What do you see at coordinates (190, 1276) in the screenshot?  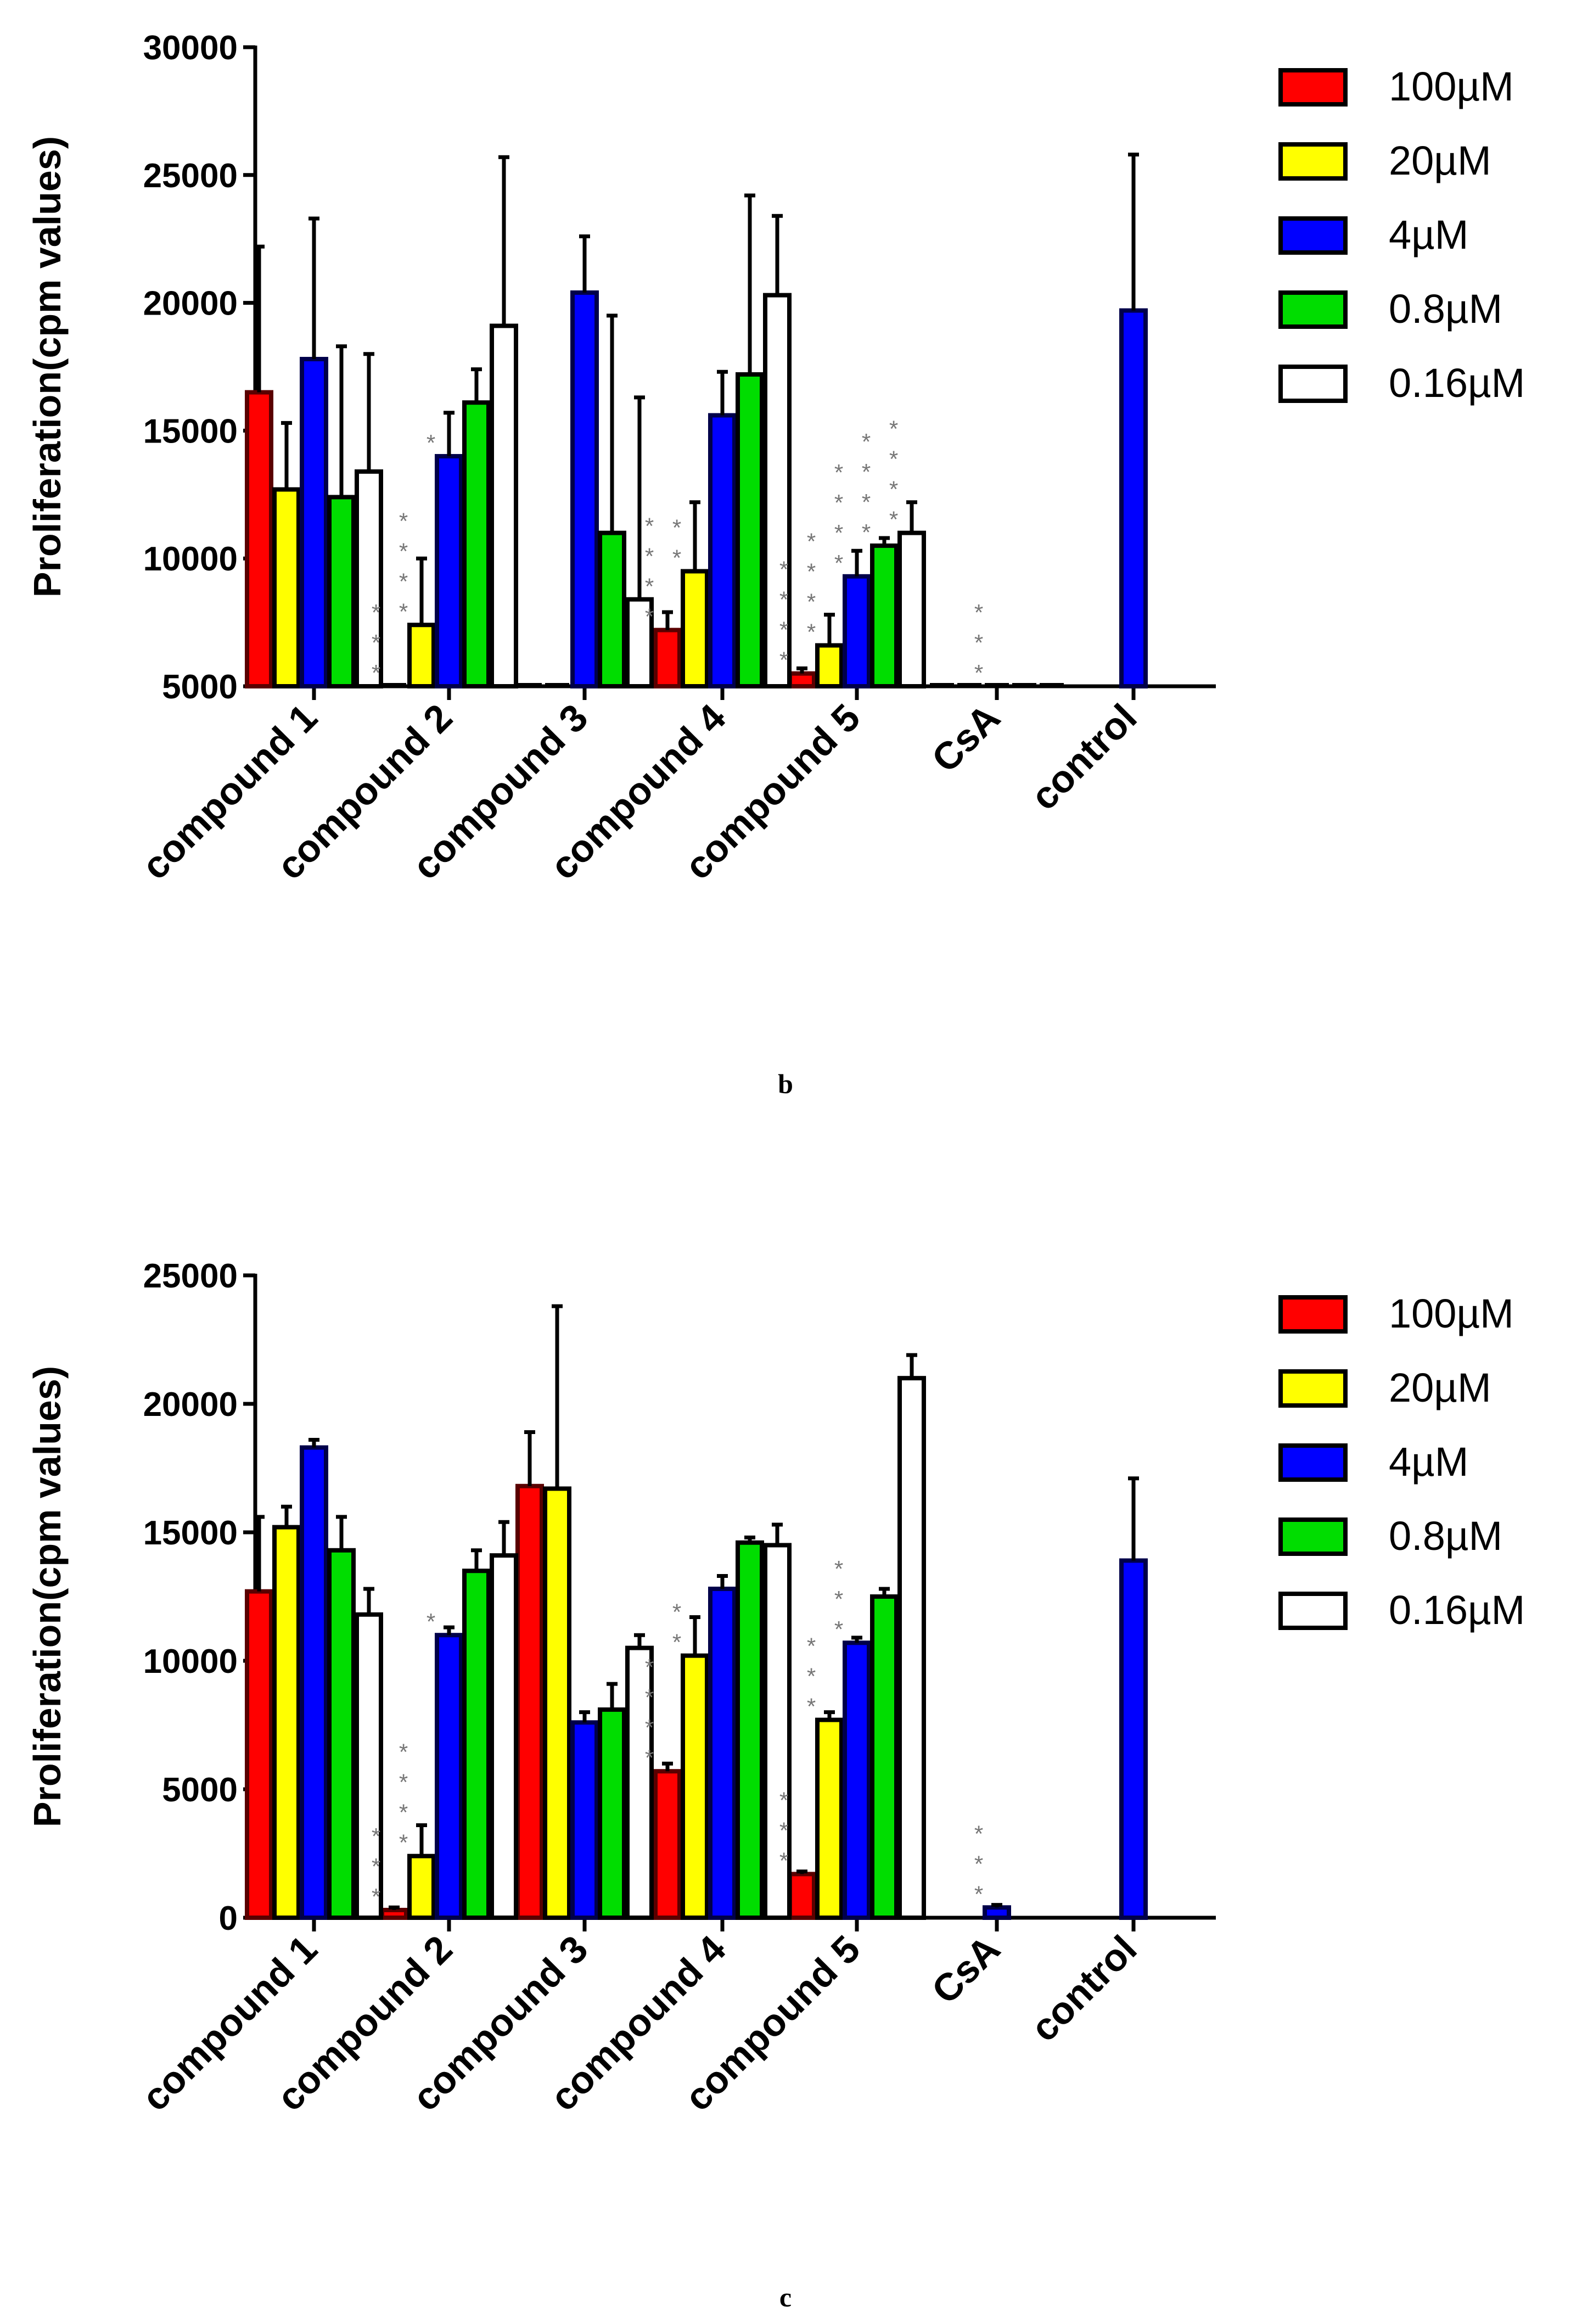 I see `y-tick-label: 25000` at bounding box center [190, 1276].